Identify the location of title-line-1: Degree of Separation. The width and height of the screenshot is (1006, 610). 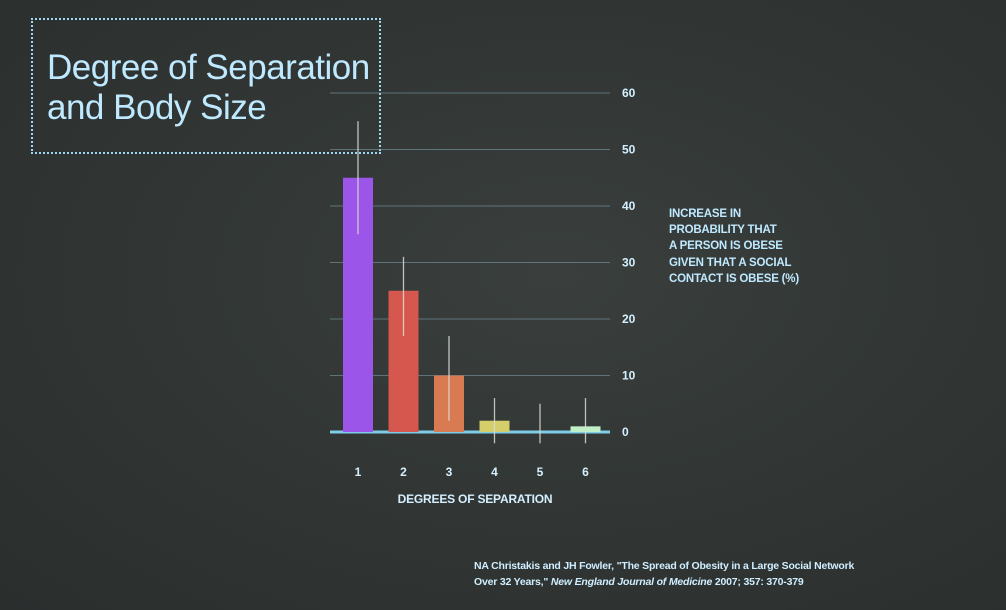
(208, 67).